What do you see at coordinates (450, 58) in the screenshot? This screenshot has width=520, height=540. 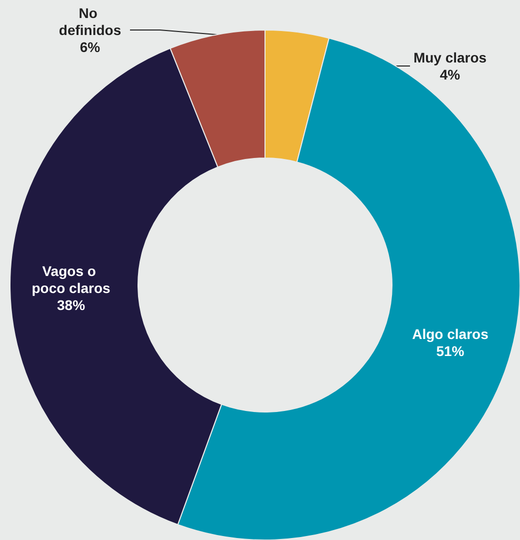 I see `slice-label: Muy claros` at bounding box center [450, 58].